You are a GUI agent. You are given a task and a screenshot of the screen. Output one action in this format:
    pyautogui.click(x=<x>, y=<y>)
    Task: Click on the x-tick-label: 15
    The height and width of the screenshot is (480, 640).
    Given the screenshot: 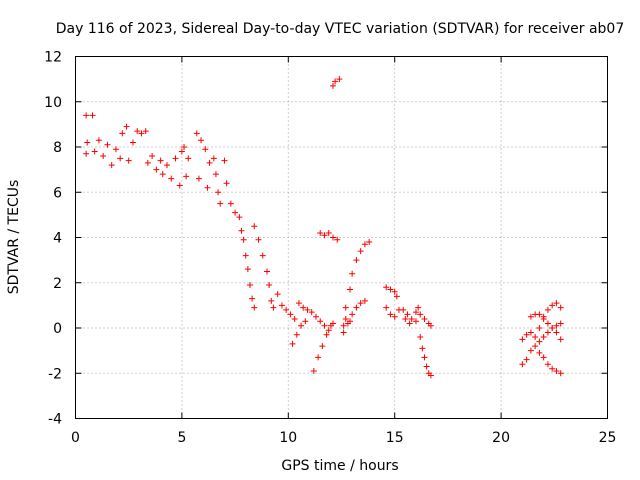 What is the action you would take?
    pyautogui.click(x=395, y=438)
    